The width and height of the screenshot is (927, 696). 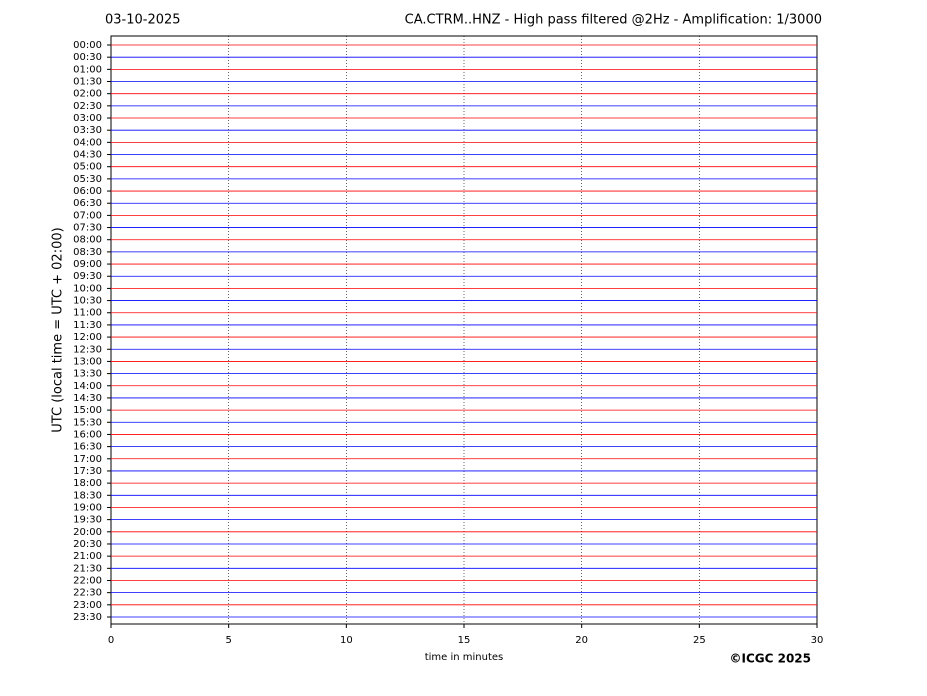 What do you see at coordinates (87, 447) in the screenshot?
I see `y-tick-label: 16:30` at bounding box center [87, 447].